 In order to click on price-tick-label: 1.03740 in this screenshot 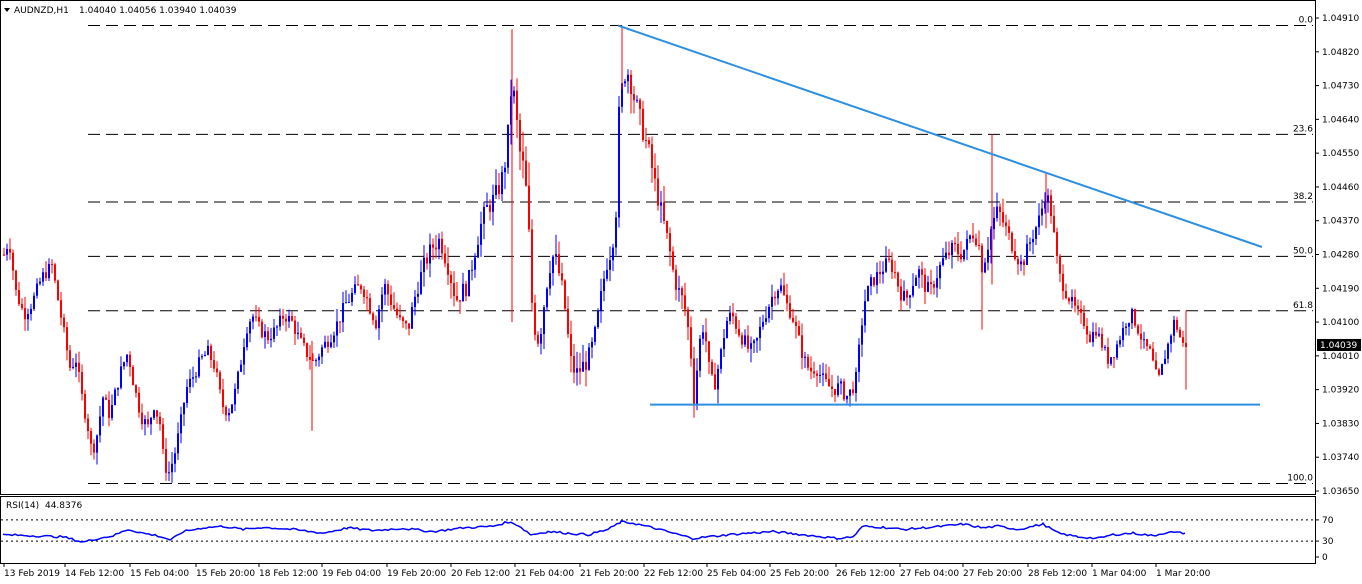, I will do `click(1340, 458)`.